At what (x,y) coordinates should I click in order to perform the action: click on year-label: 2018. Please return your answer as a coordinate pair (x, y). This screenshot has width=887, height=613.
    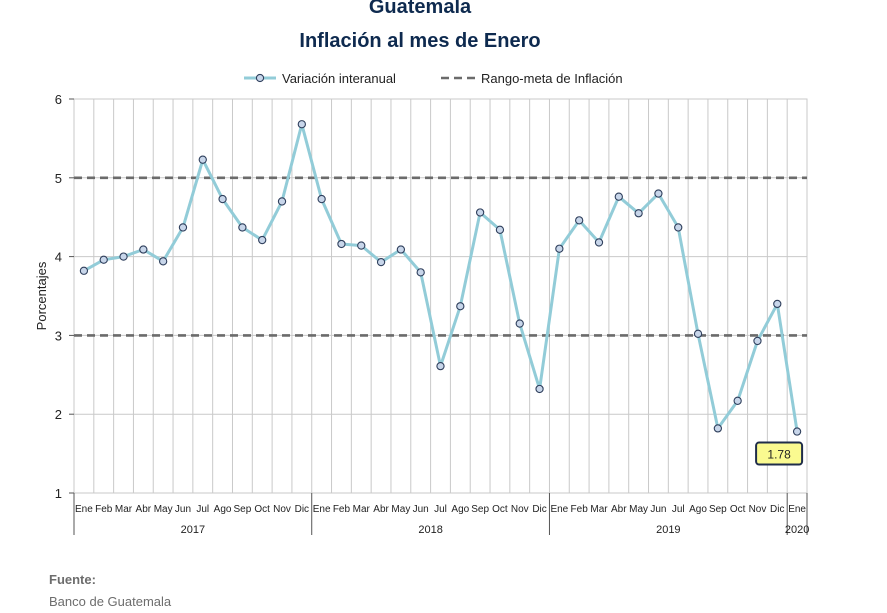
    Looking at the image, I should click on (430, 530).